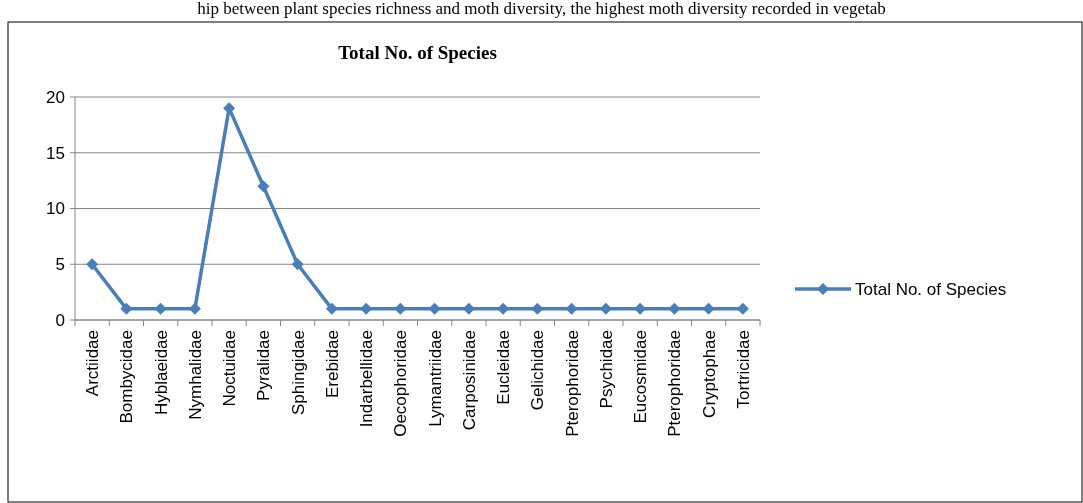 The width and height of the screenshot is (1083, 503). What do you see at coordinates (55, 97) in the screenshot?
I see `y-tick-label: 20` at bounding box center [55, 97].